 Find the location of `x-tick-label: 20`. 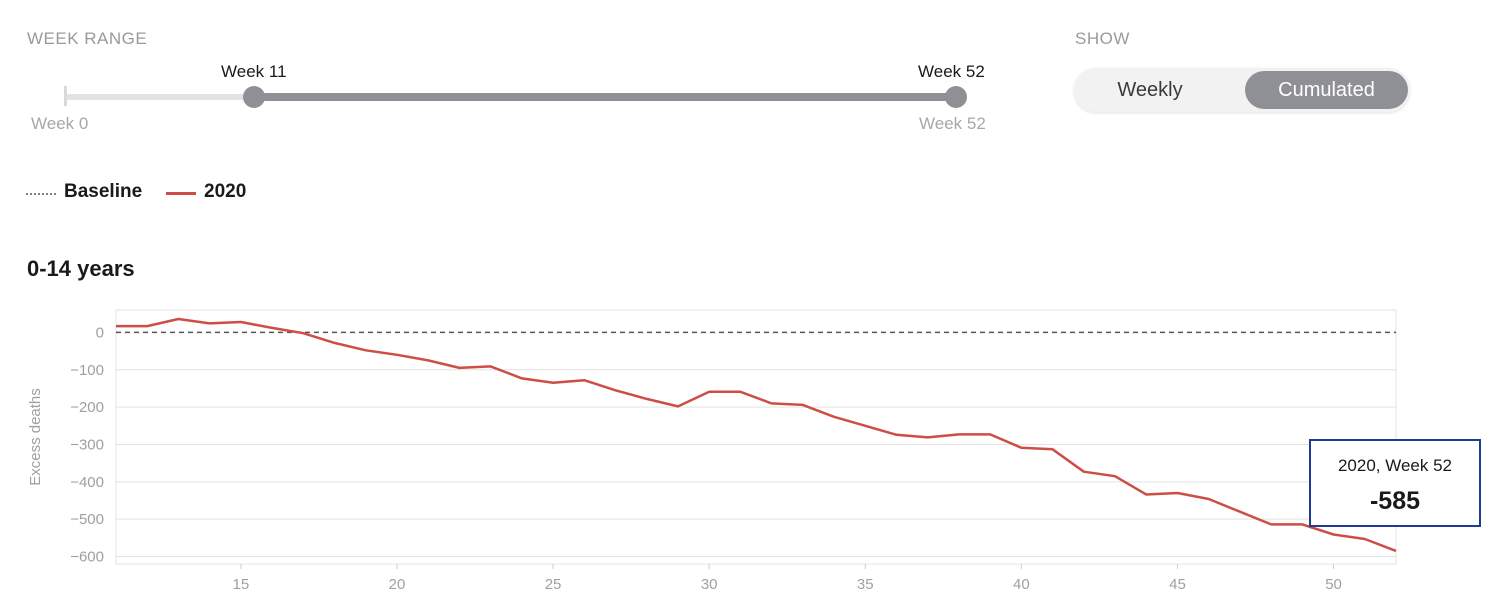

x-tick-label: 20 is located at coordinates (397, 584).